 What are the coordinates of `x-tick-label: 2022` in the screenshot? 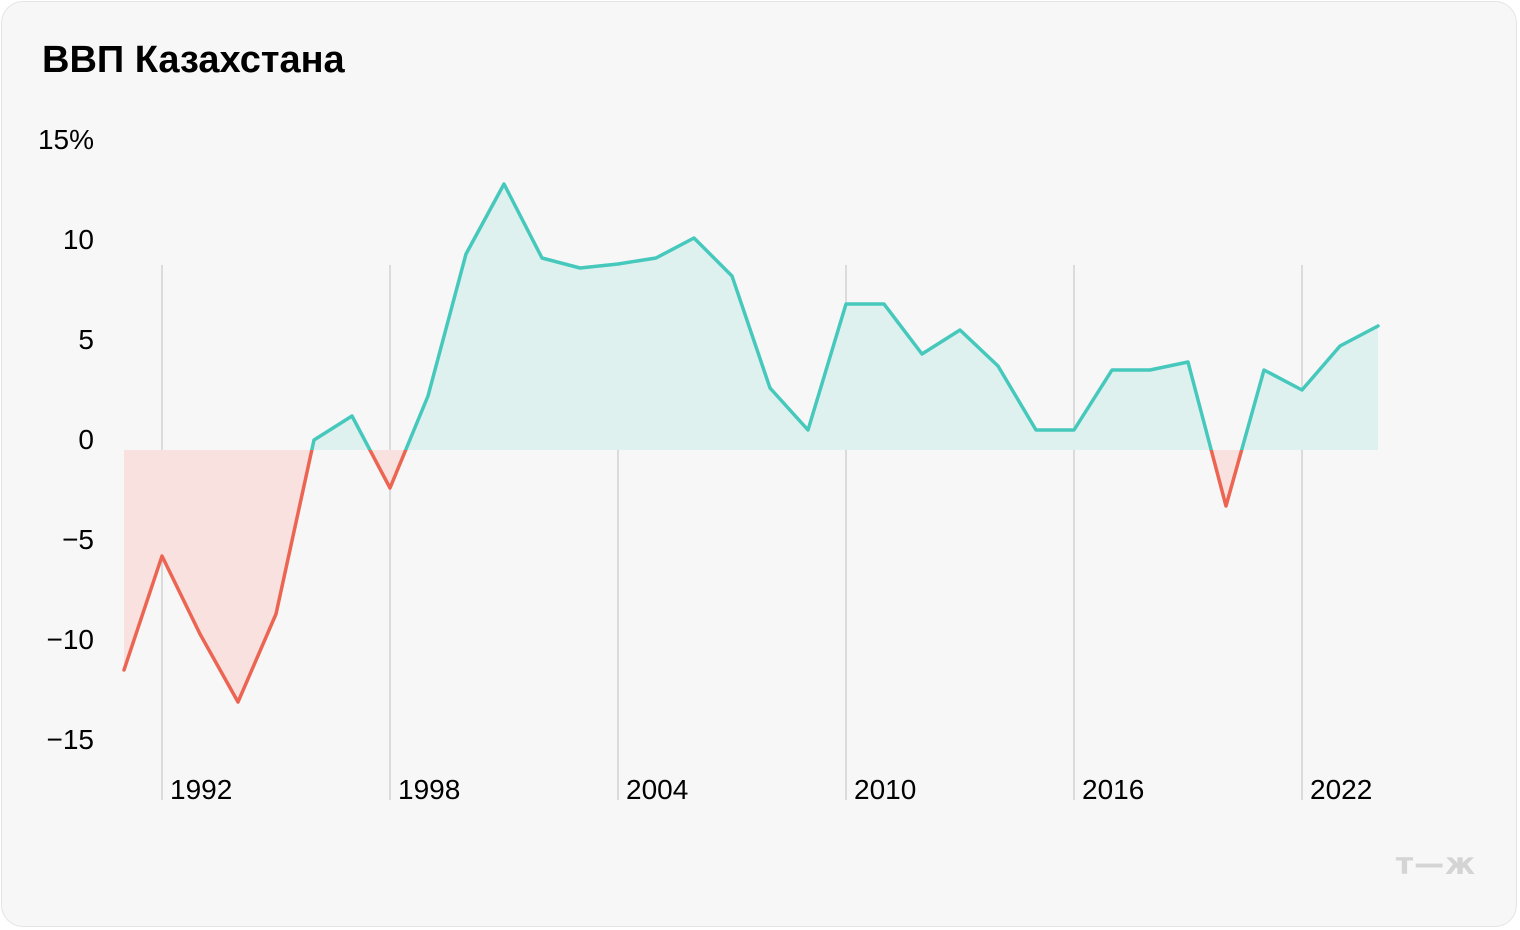 It's located at (1341, 789).